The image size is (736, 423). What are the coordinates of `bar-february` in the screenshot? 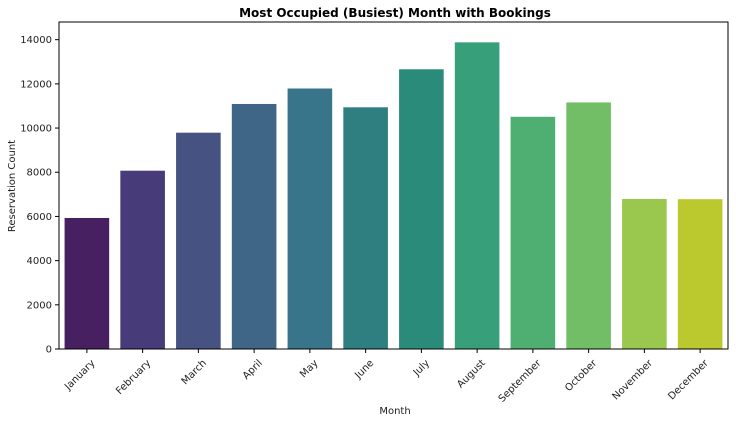 It's located at (142, 259).